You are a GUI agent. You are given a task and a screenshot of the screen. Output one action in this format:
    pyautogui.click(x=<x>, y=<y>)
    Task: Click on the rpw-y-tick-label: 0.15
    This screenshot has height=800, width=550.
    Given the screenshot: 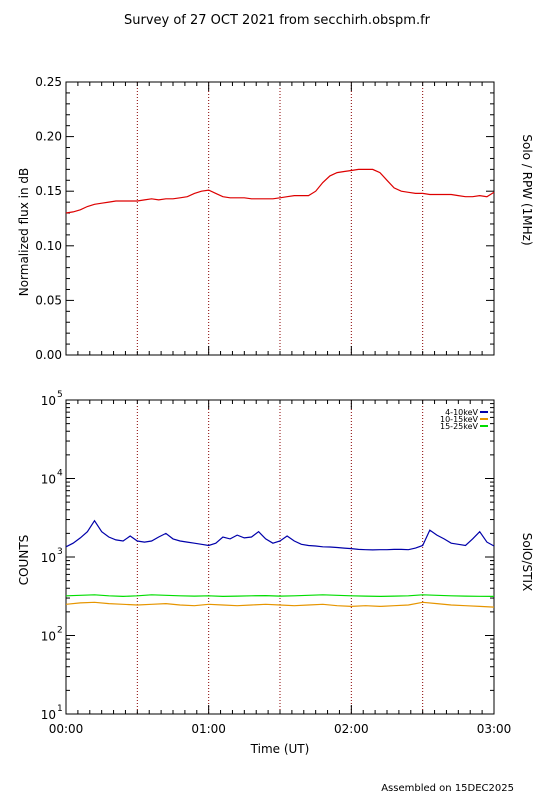 What is the action you would take?
    pyautogui.click(x=48, y=191)
    